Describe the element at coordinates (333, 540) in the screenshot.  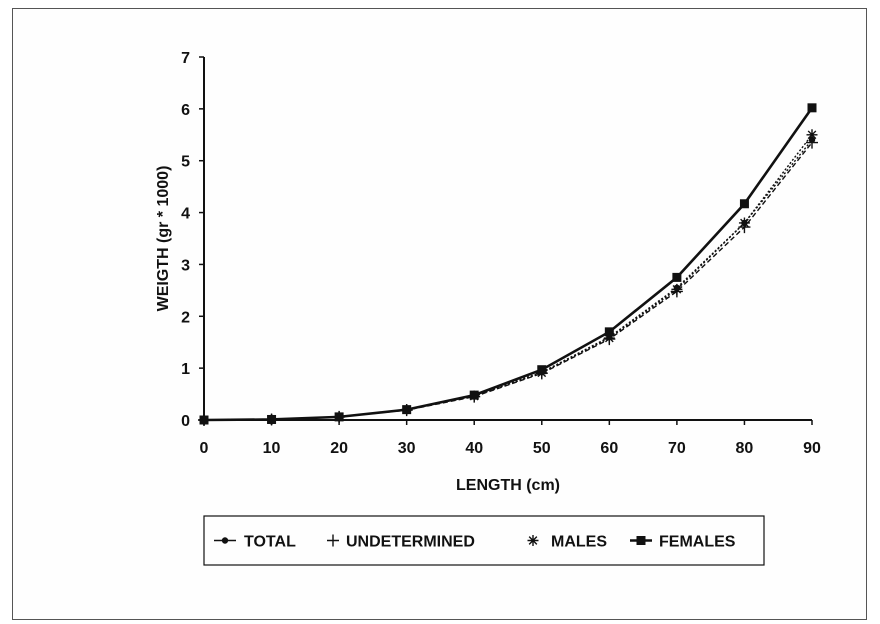
I see `plus-marker` at that location.